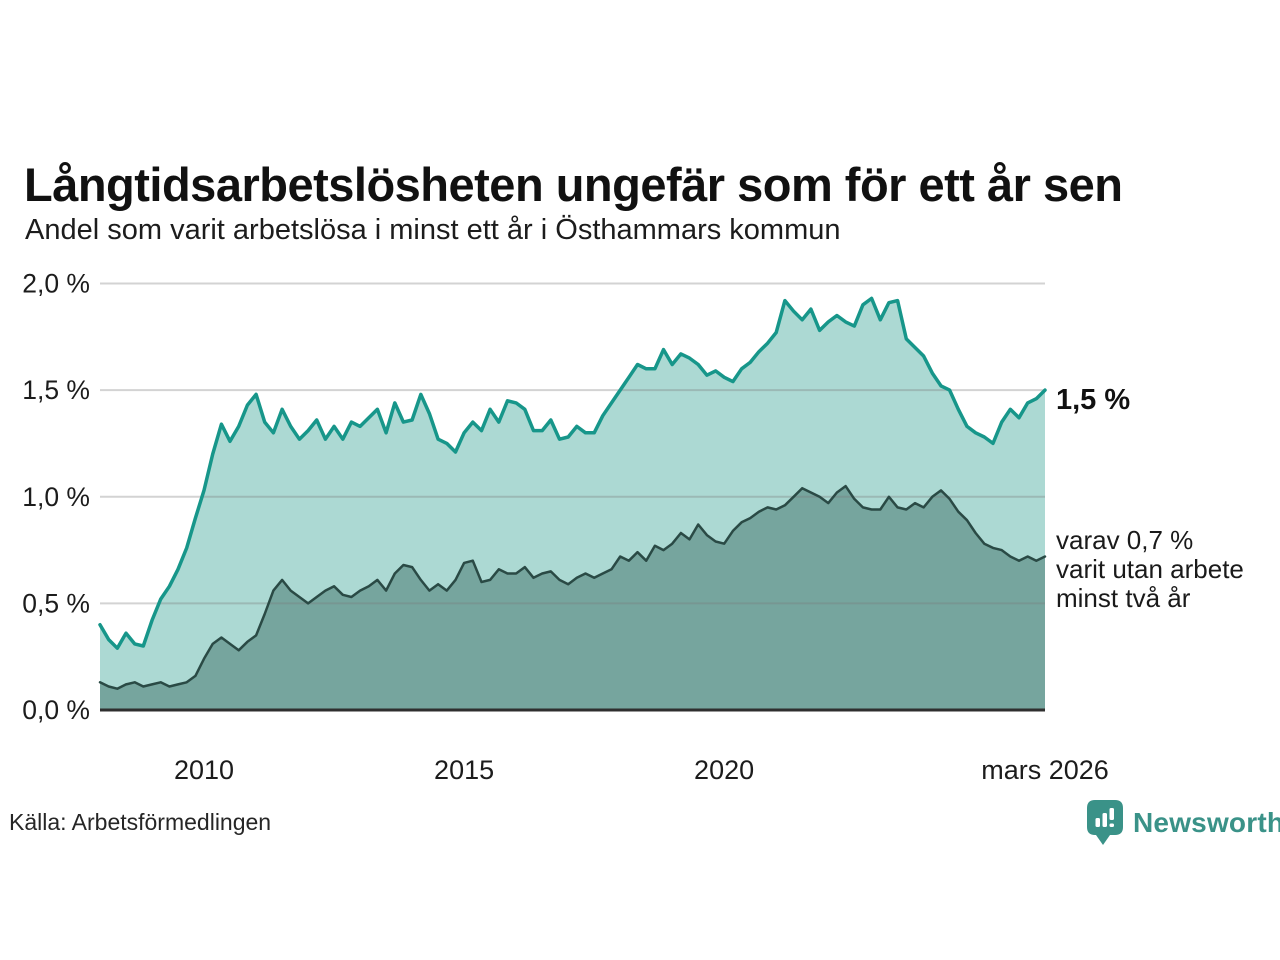  I want to click on x-tick-label: mars 2026, so click(1045, 770).